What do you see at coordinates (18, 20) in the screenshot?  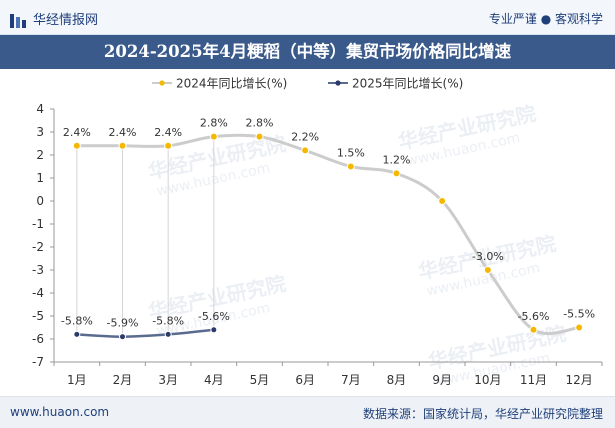 I see `huajing-logo-icon` at bounding box center [18, 20].